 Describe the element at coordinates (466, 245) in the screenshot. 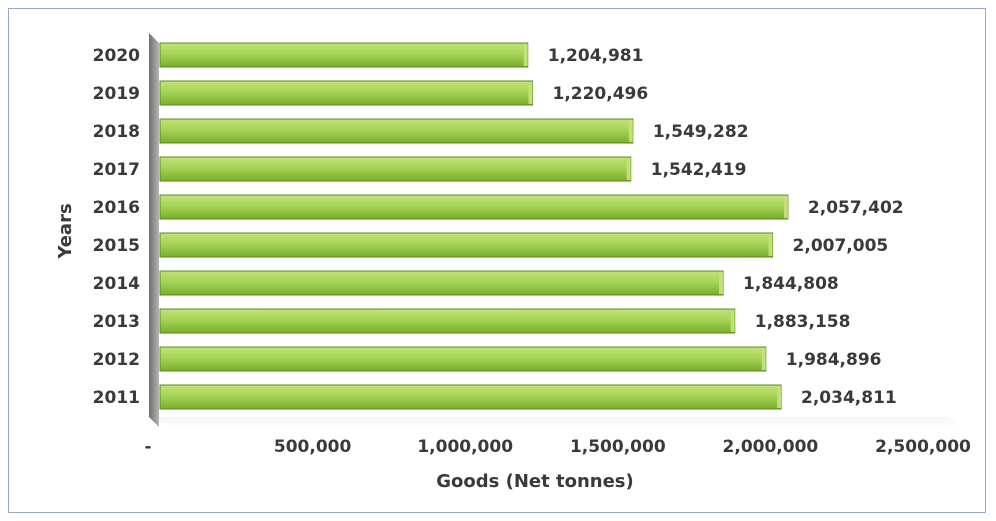

I see `bar-2015` at that location.